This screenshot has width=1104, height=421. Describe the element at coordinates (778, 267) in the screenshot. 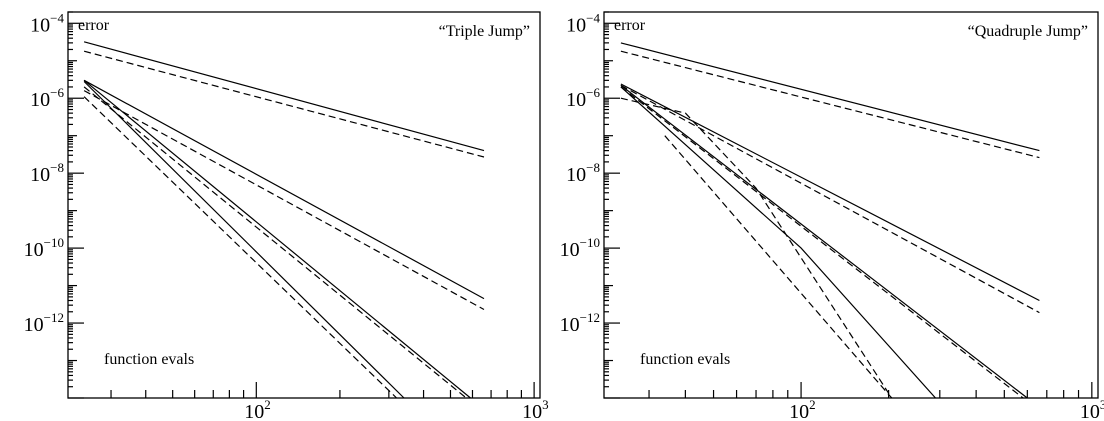

I see `series-line-9-dashed` at that location.